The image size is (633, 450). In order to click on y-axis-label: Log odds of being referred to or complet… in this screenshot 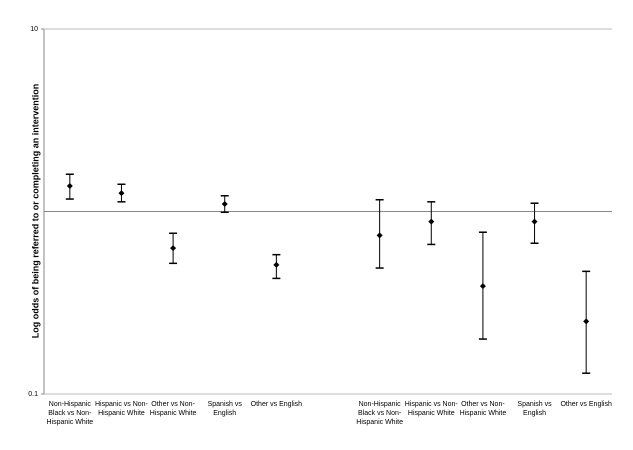, I will do `click(35, 211)`.